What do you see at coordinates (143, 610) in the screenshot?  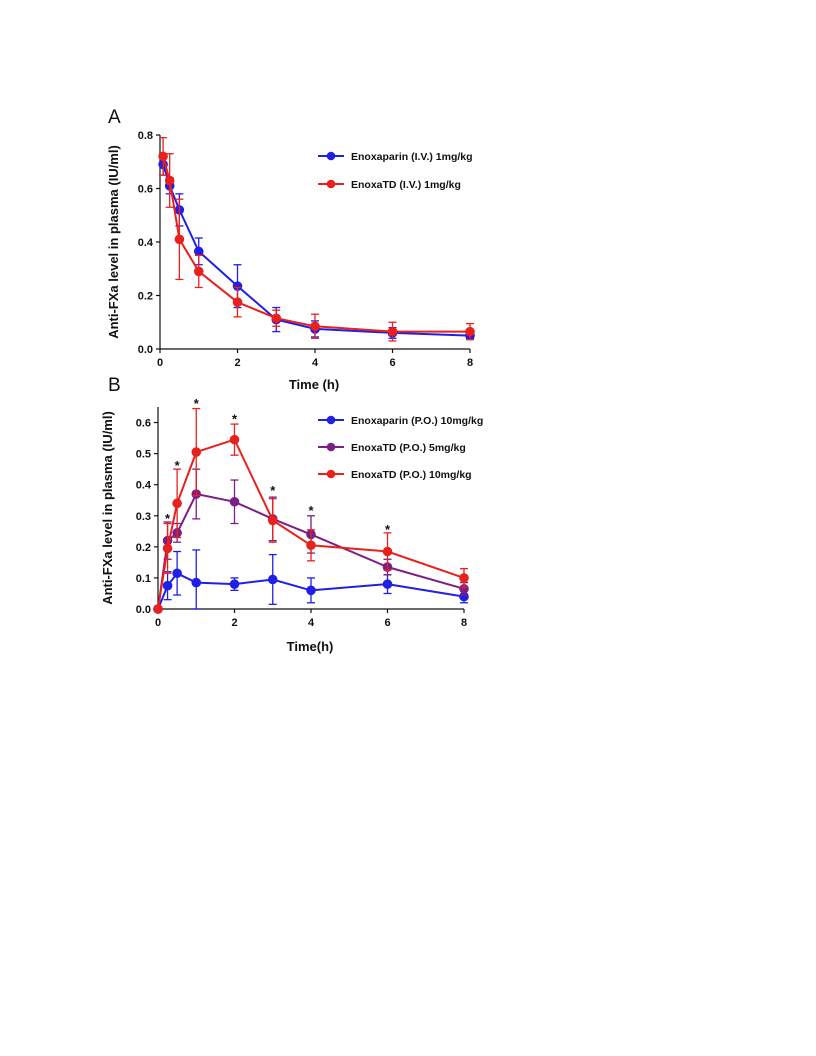 I see `panel-b-y-tick-label: 0.0` at bounding box center [143, 610].